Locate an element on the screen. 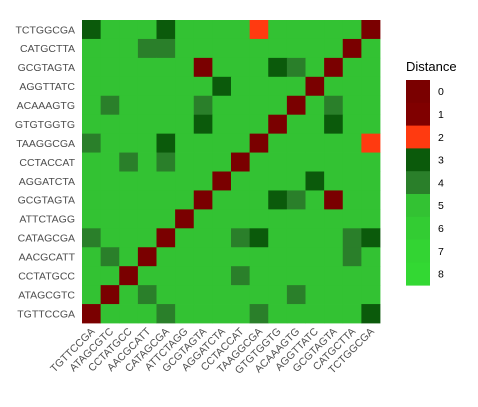 The image size is (478, 407). legend-label: 3 is located at coordinates (441, 161).